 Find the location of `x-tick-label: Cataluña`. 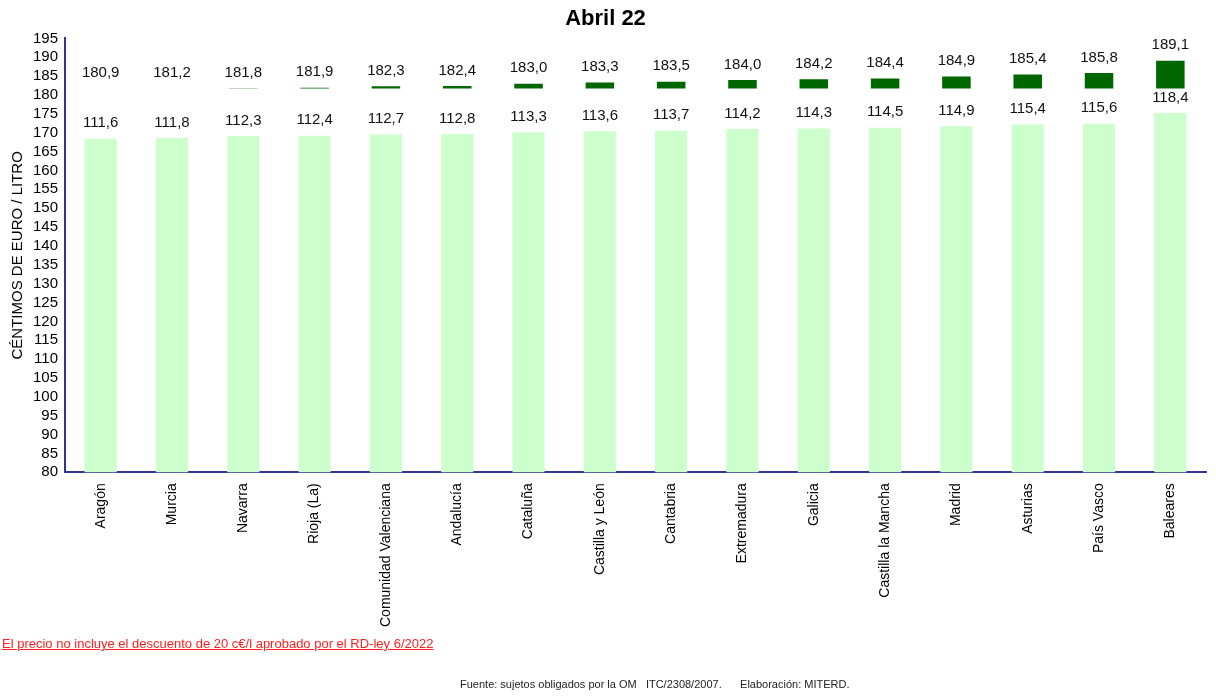

x-tick-label: Cataluña is located at coordinates (527, 511).